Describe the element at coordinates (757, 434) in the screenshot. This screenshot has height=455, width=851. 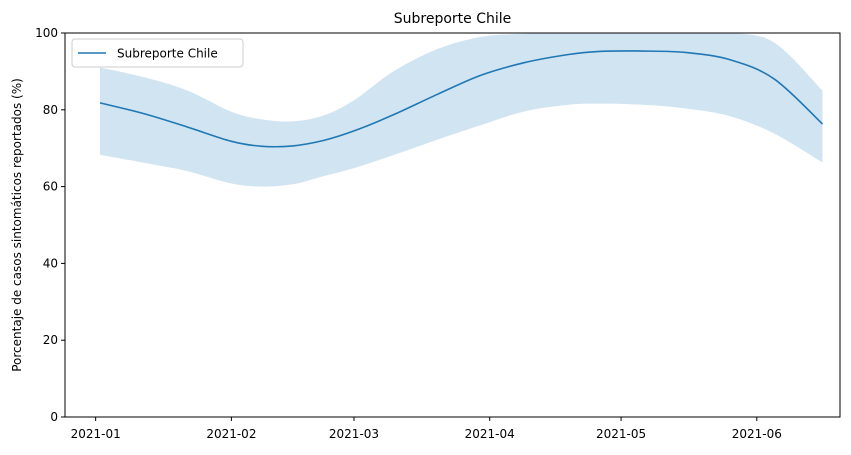
I see `x-tick-label: 2021-06` at that location.